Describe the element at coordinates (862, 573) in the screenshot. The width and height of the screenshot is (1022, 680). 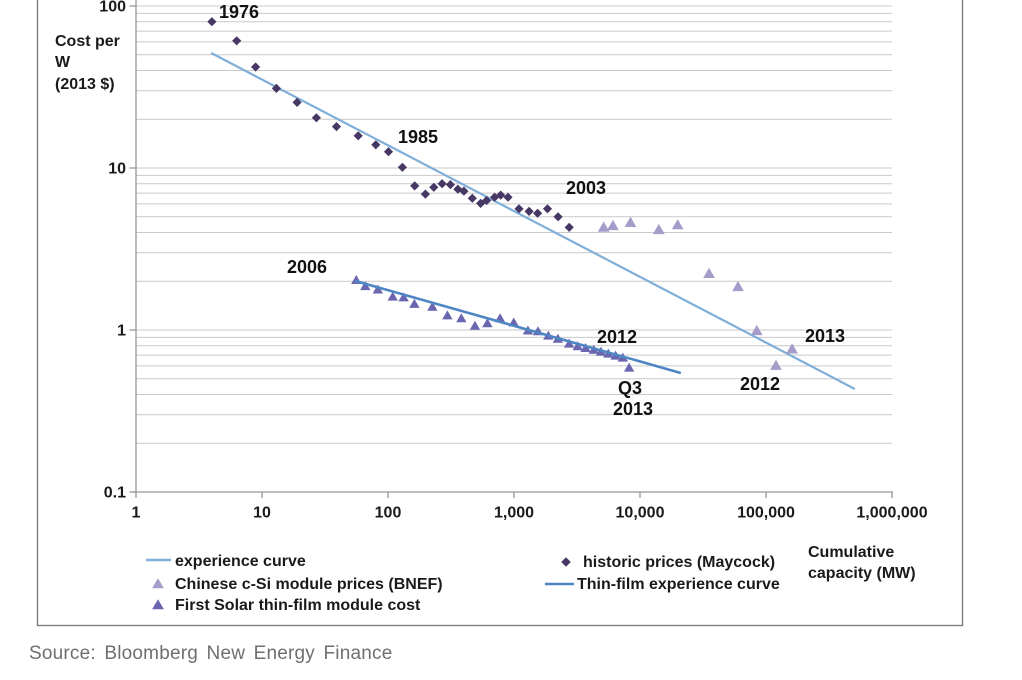
I see `x-axis-title-line-2: capacity (MW)` at that location.